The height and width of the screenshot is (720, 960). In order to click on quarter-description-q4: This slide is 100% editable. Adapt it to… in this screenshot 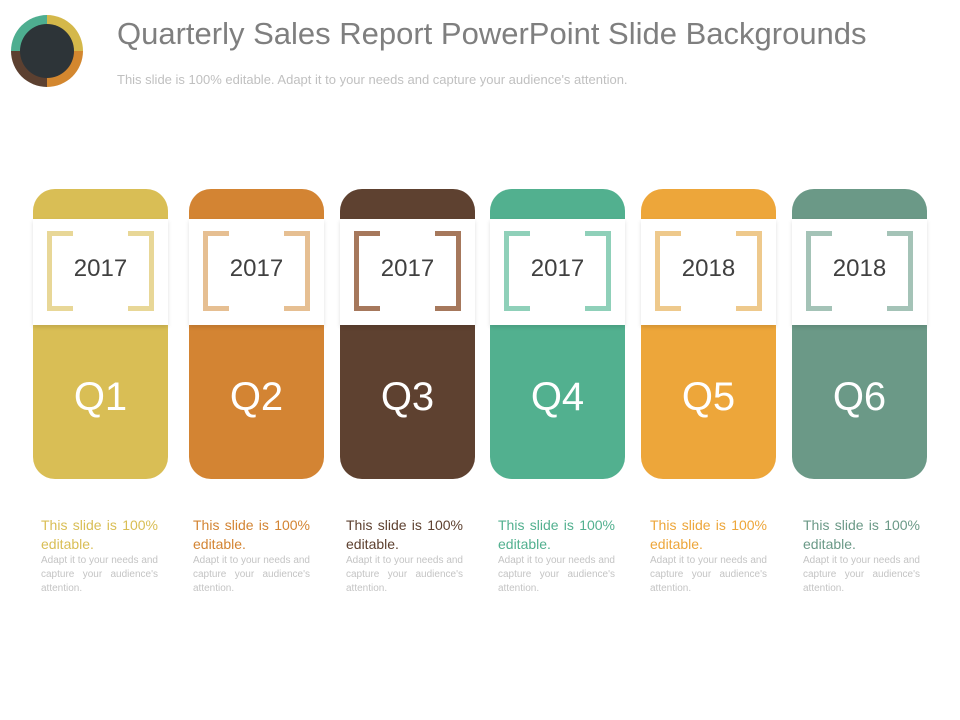, I will do `click(556, 556)`.